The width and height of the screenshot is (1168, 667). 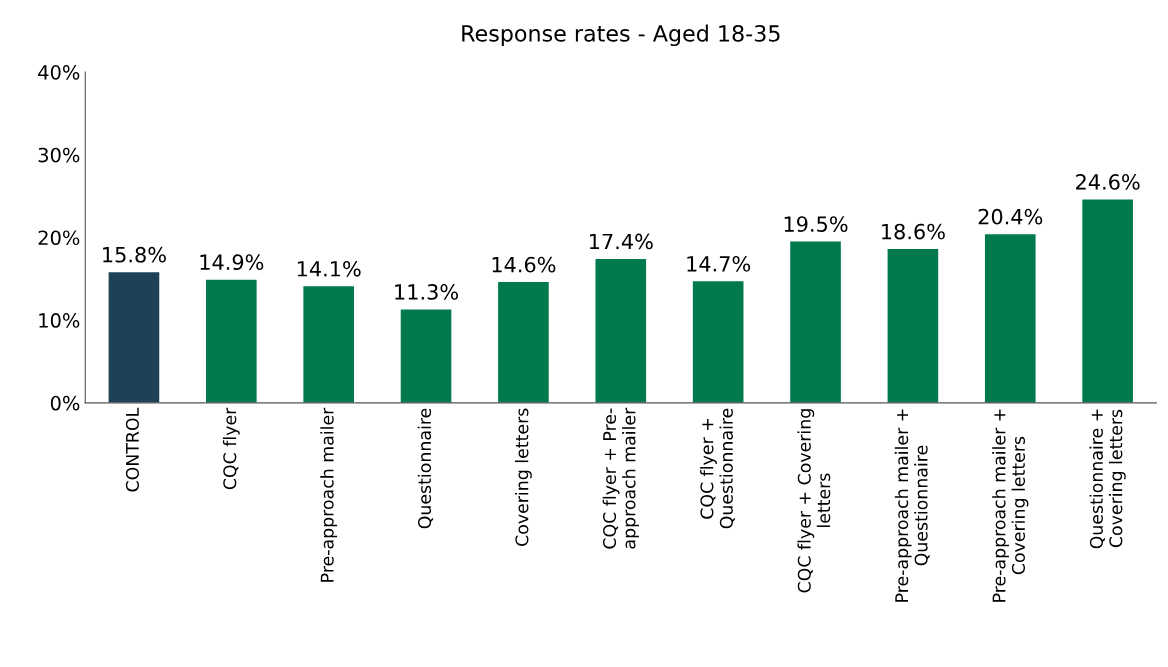 I want to click on y-tick-label: 10%, so click(x=59, y=320).